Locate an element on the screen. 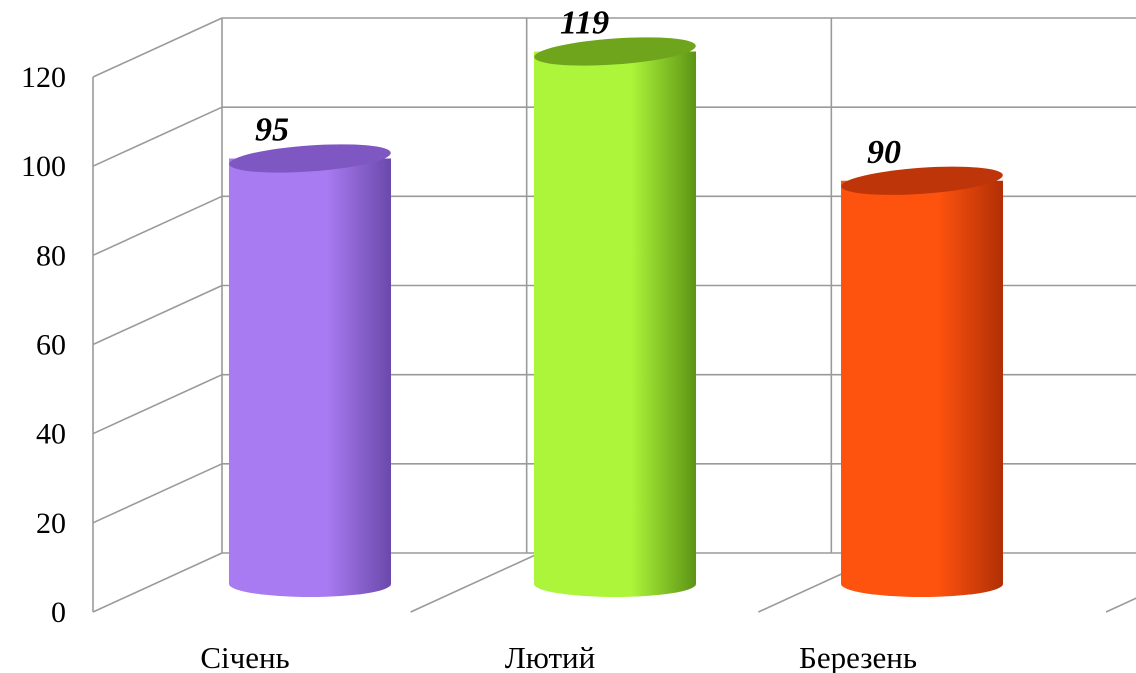 Image resolution: width=1136 pixels, height=673 pixels. y-axis-tick-labels: 0 20 40 60 80 100 120 is located at coordinates (43, 345).